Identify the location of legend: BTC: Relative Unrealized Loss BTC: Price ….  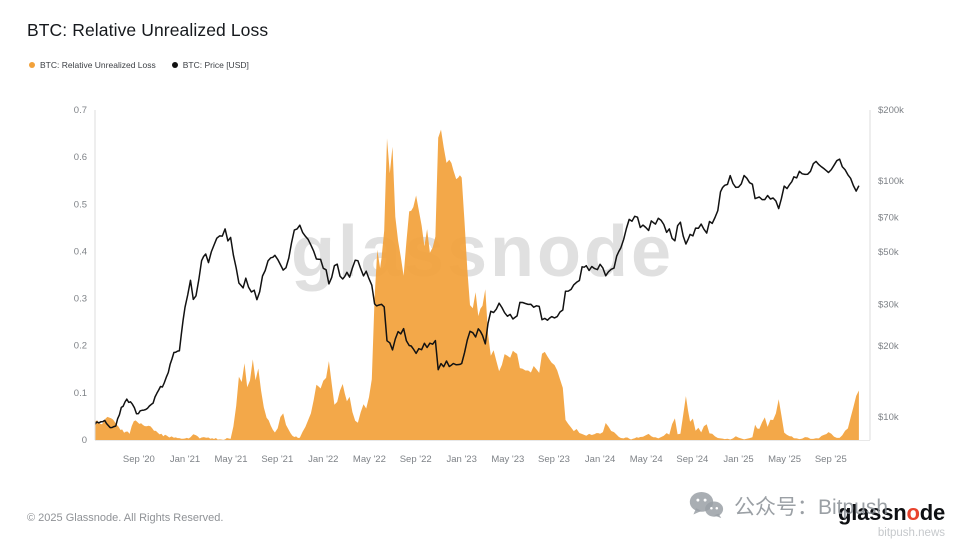
(139, 65).